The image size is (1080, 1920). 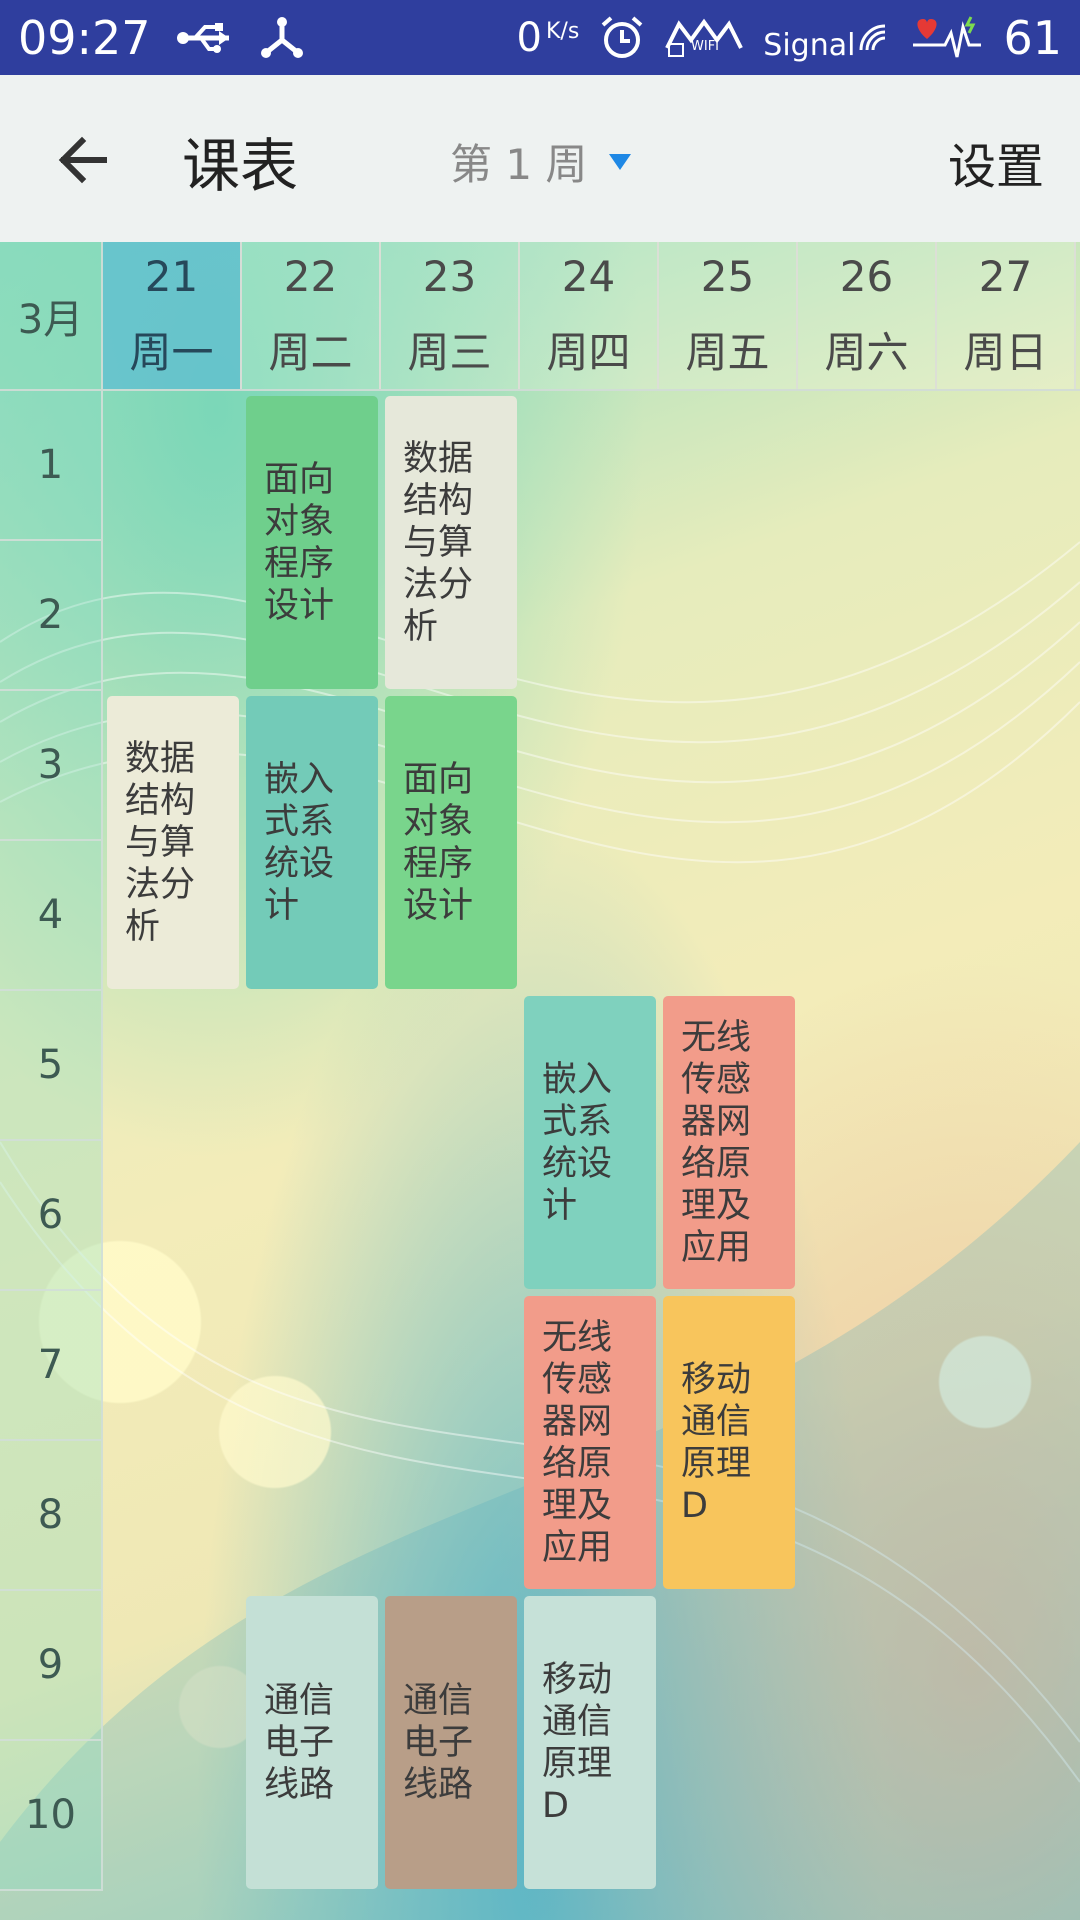 I want to click on day-date: 22, so click(x=310, y=276).